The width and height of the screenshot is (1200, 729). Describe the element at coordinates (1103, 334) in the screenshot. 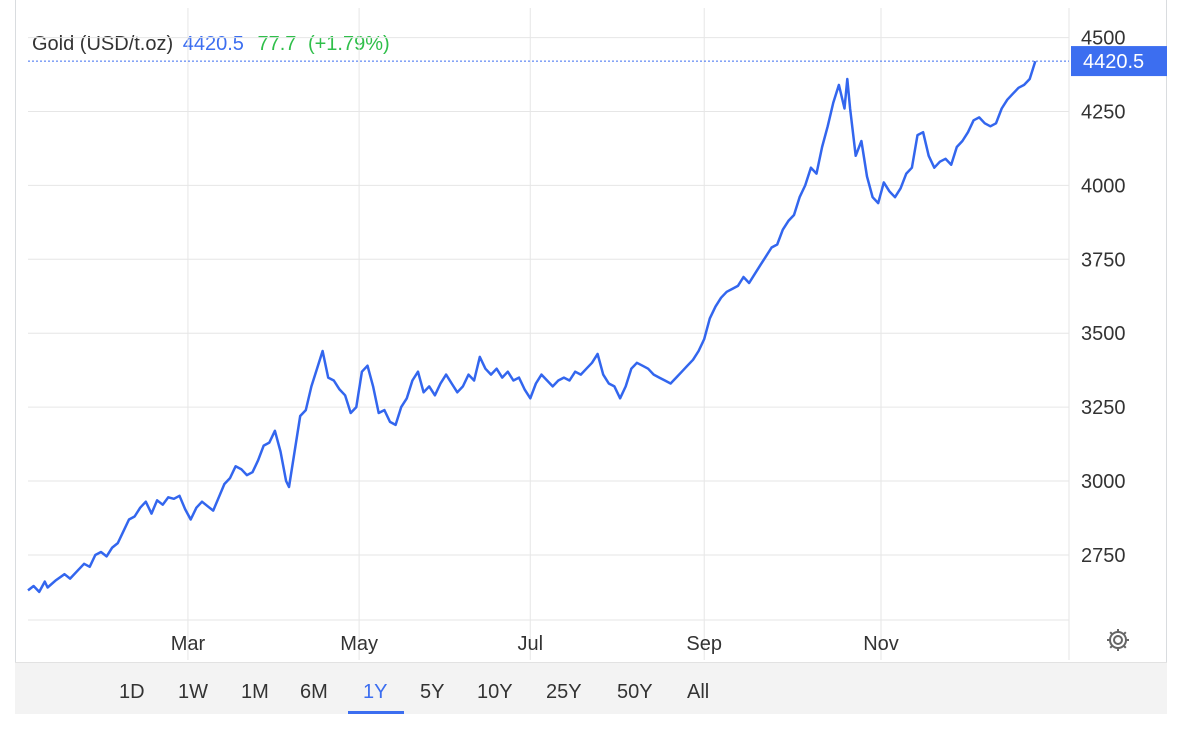

I see `y-tick-label: 3500` at that location.